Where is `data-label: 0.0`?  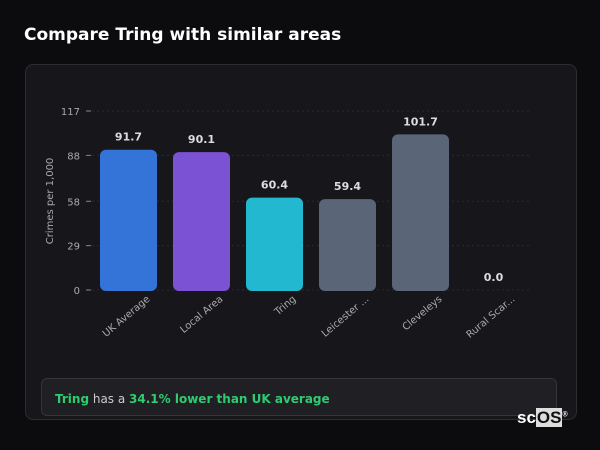 data-label: 0.0 is located at coordinates (494, 277).